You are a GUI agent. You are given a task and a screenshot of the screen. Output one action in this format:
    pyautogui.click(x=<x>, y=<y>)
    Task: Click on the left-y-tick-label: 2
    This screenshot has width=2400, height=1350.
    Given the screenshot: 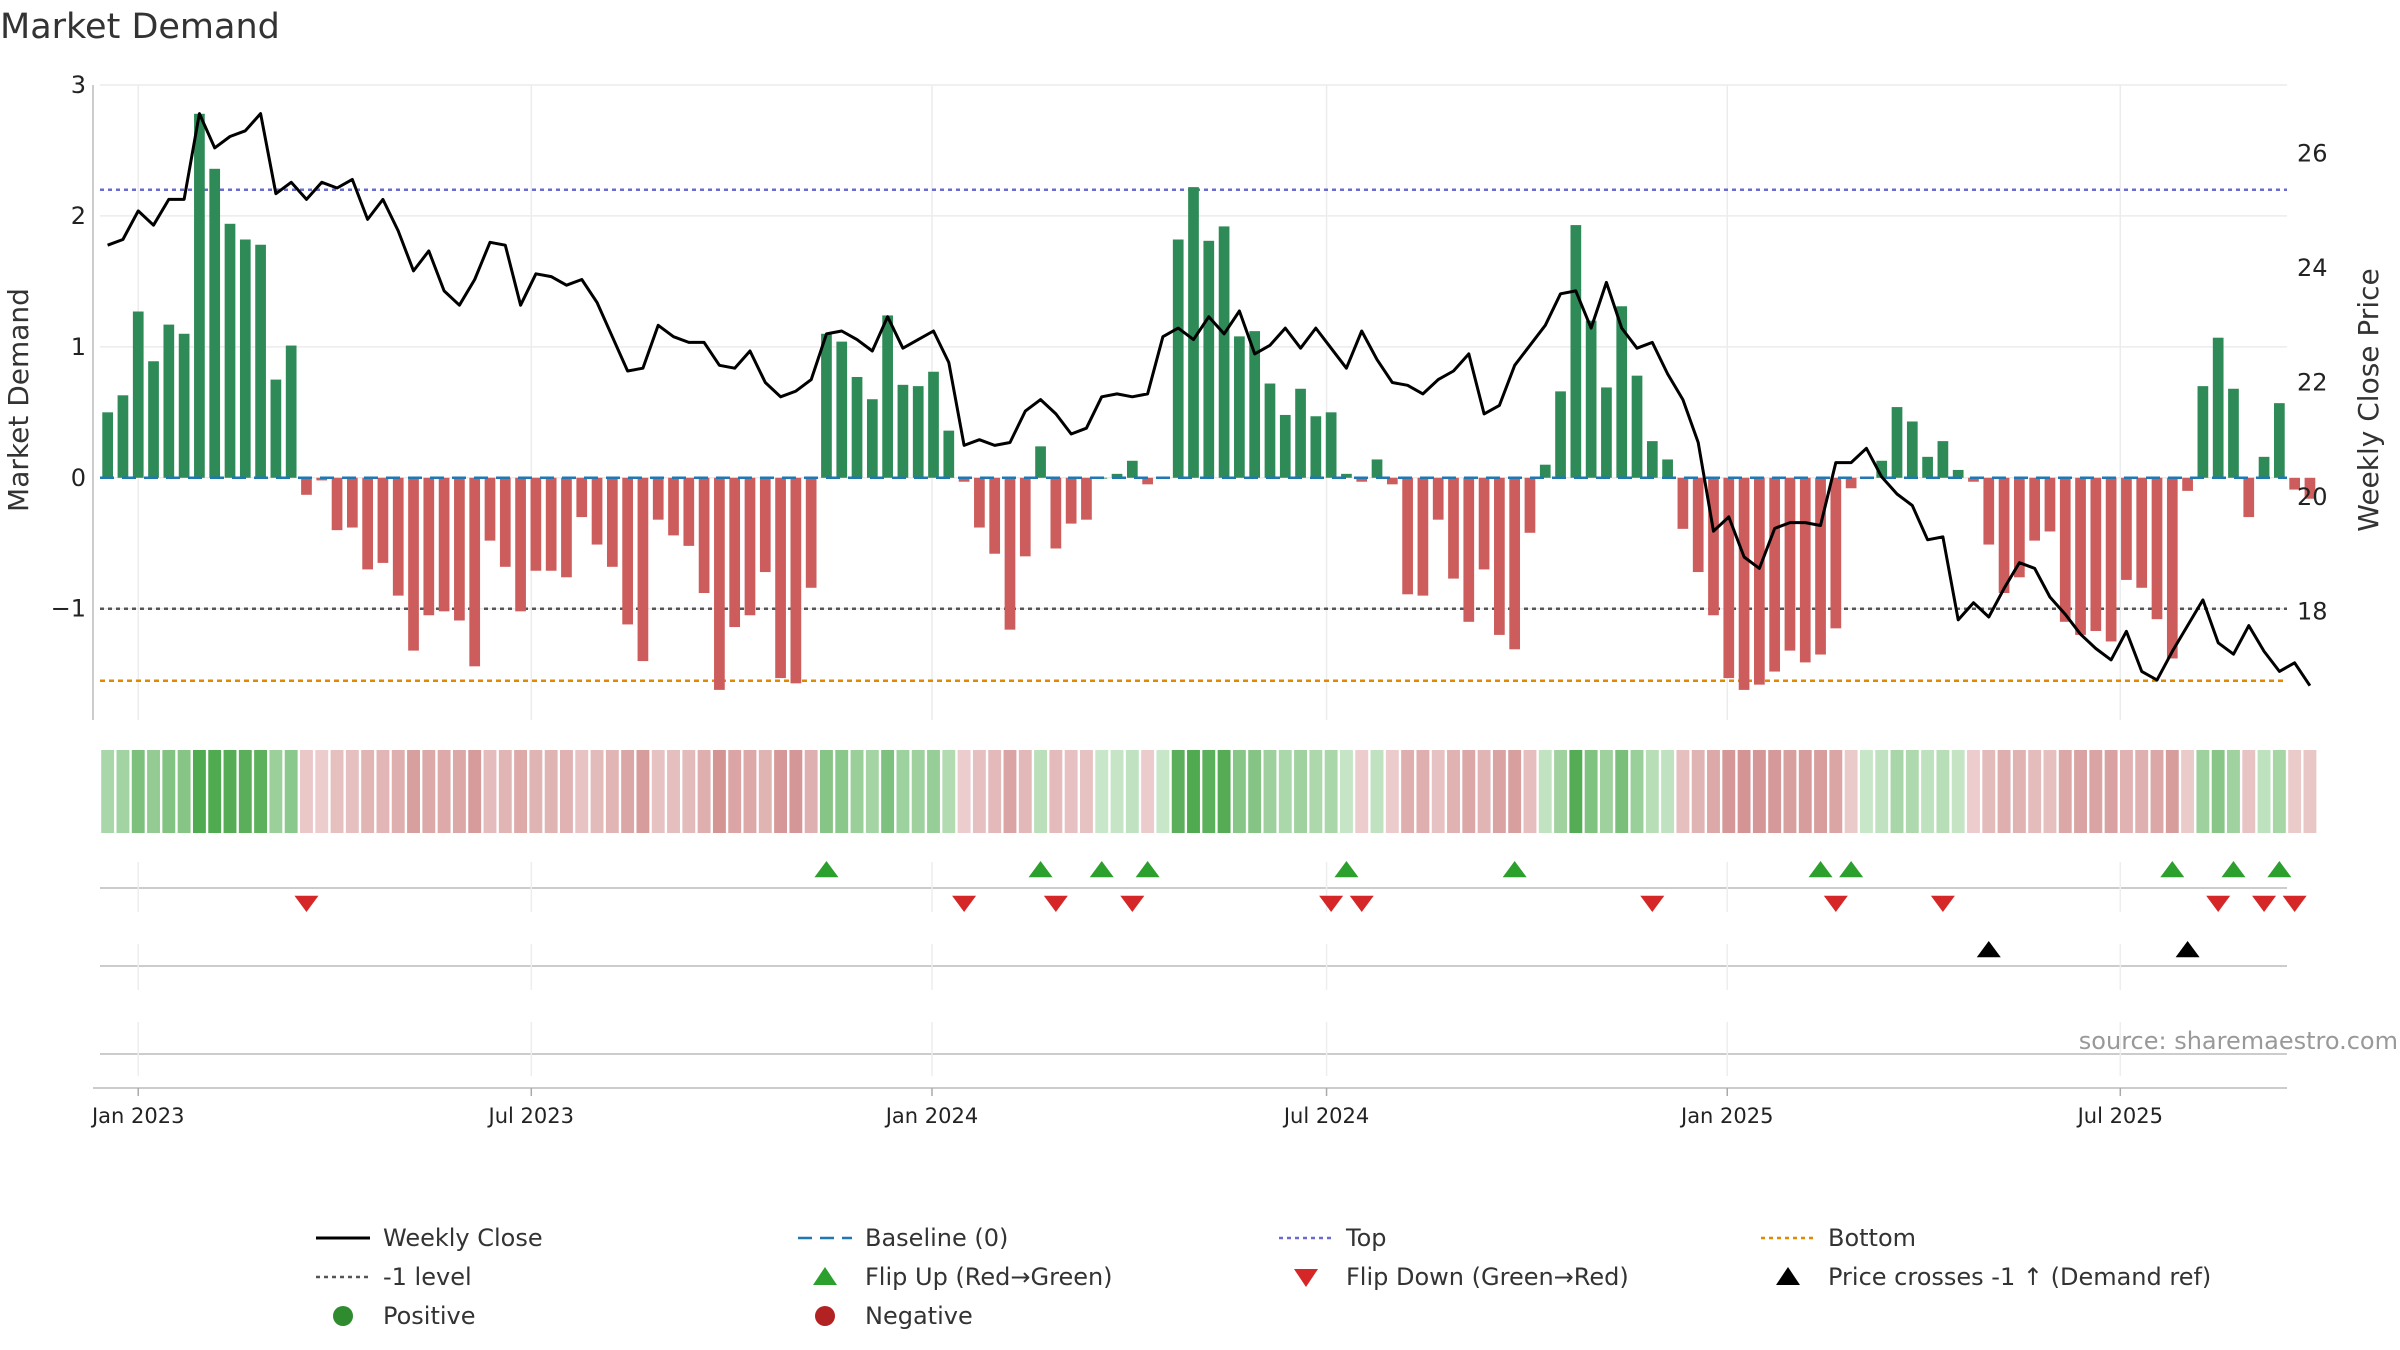 What is the action you would take?
    pyautogui.click(x=78, y=216)
    